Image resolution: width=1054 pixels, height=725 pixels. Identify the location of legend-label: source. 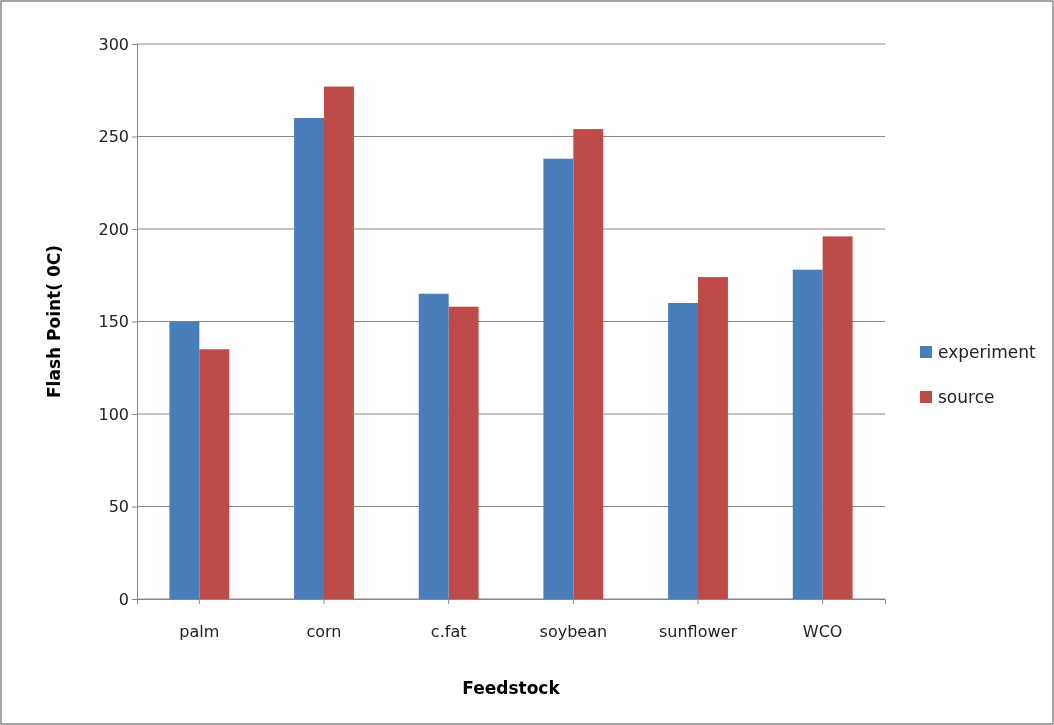
(966, 397).